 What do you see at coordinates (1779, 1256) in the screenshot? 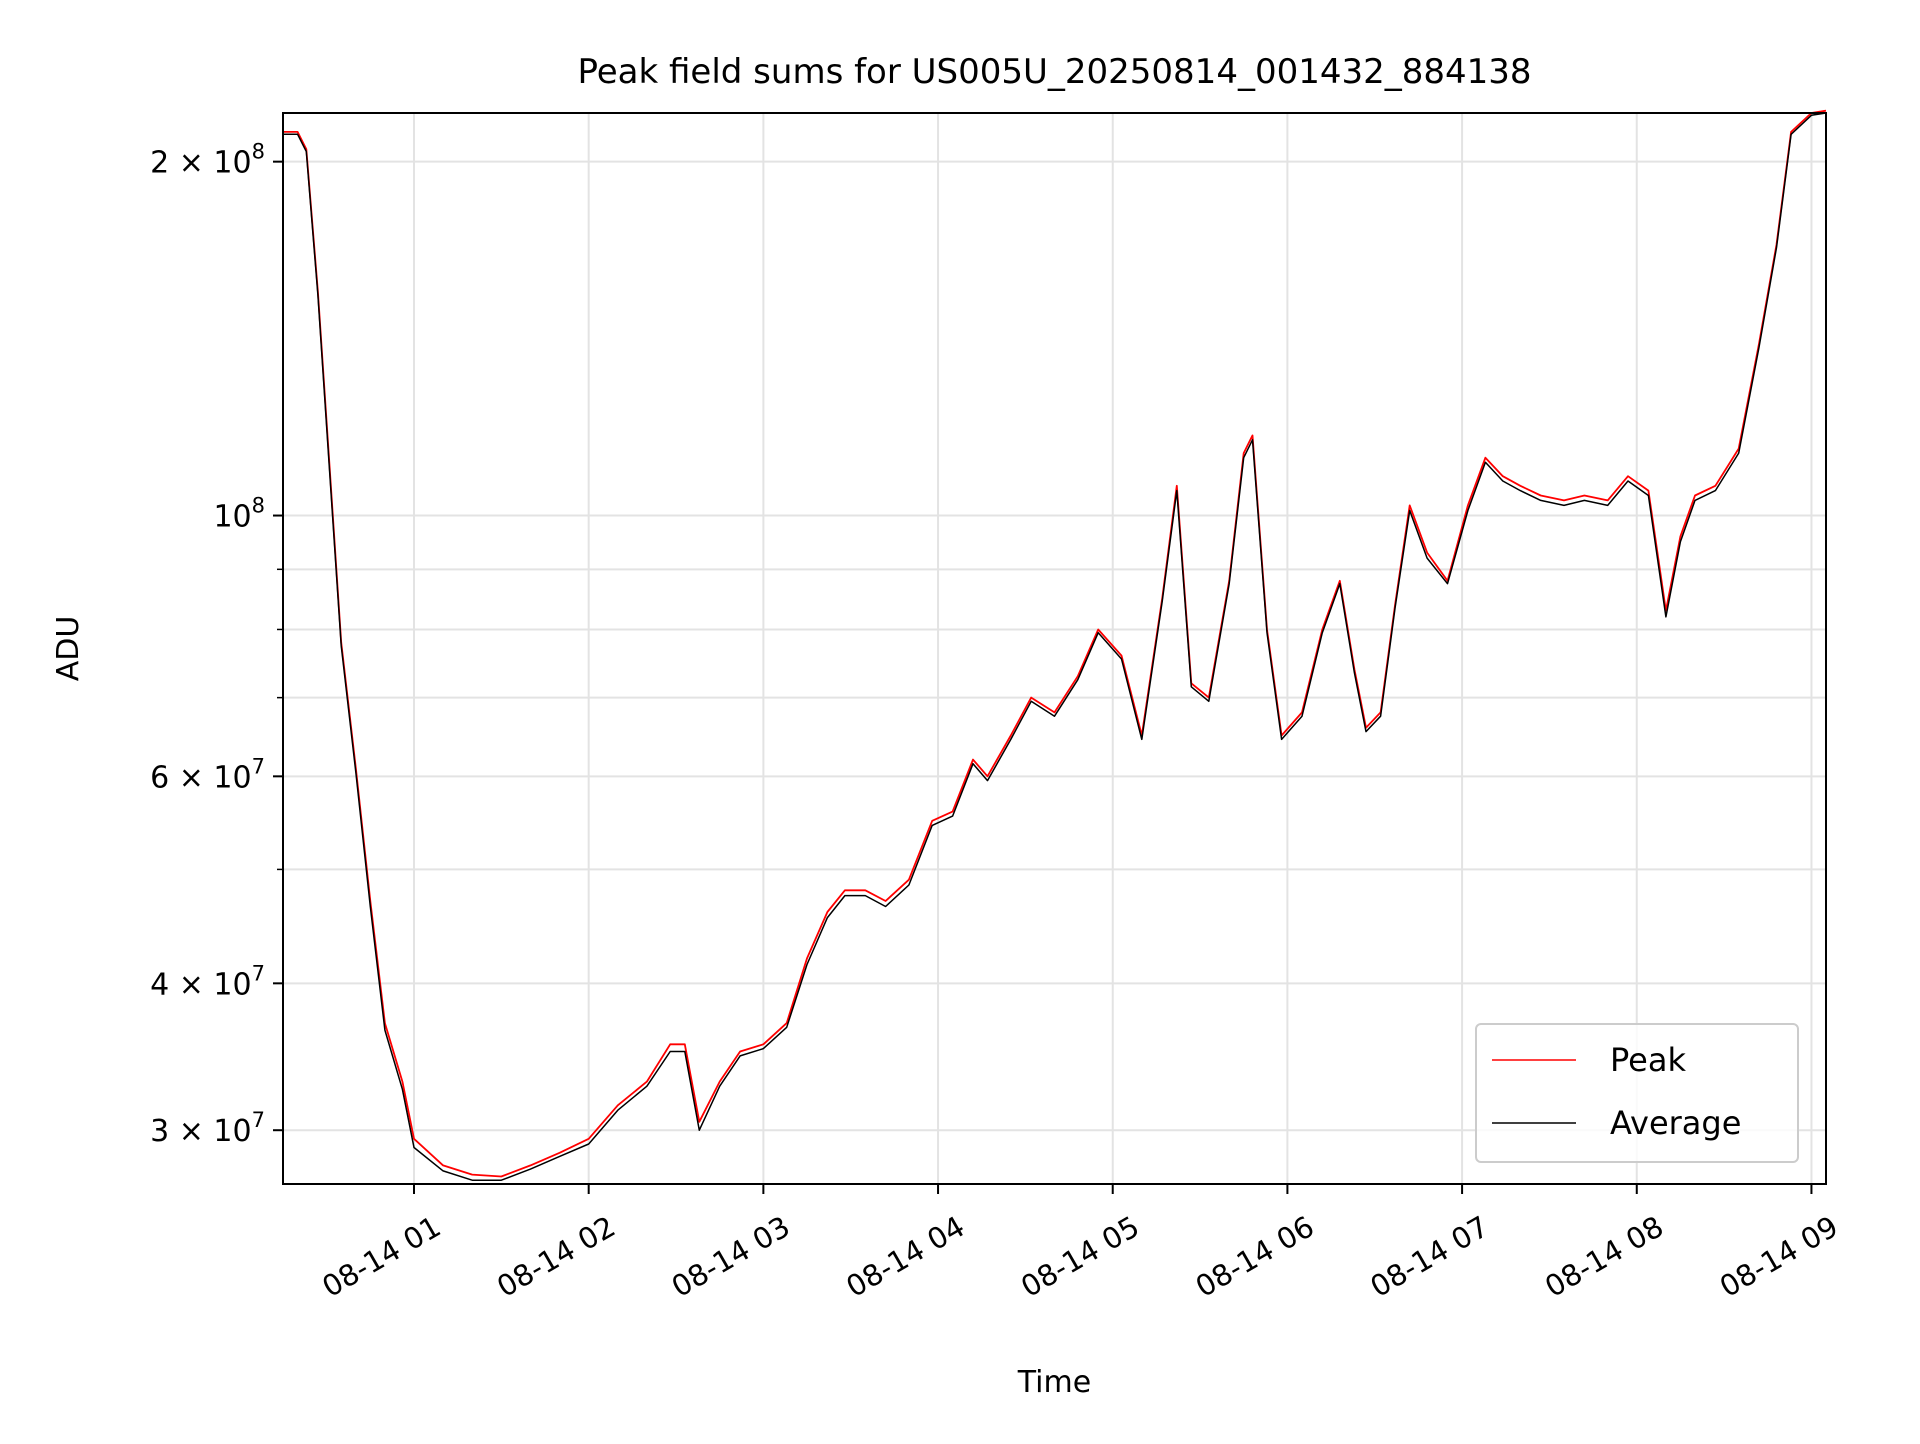
I see `x-tick-label: 08-14 09` at bounding box center [1779, 1256].